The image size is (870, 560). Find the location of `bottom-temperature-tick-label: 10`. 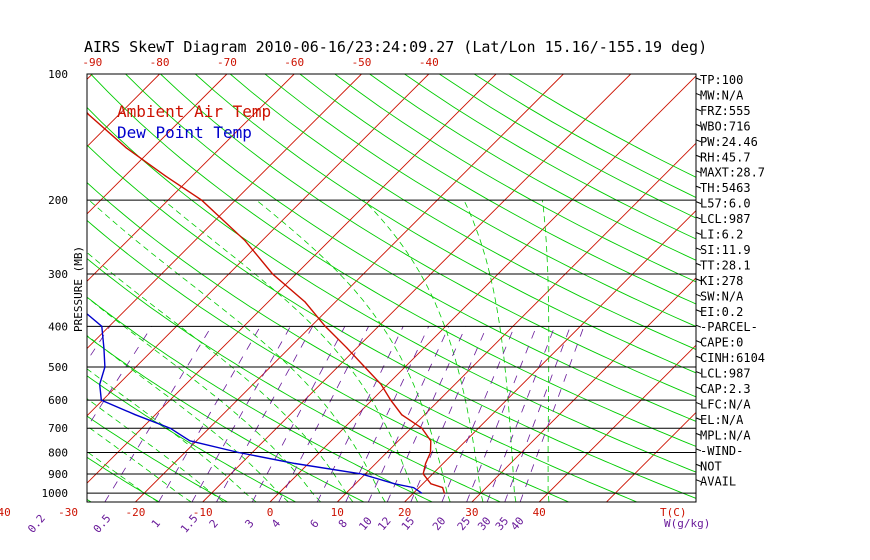

bottom-temperature-tick-label: 10 is located at coordinates (337, 512).